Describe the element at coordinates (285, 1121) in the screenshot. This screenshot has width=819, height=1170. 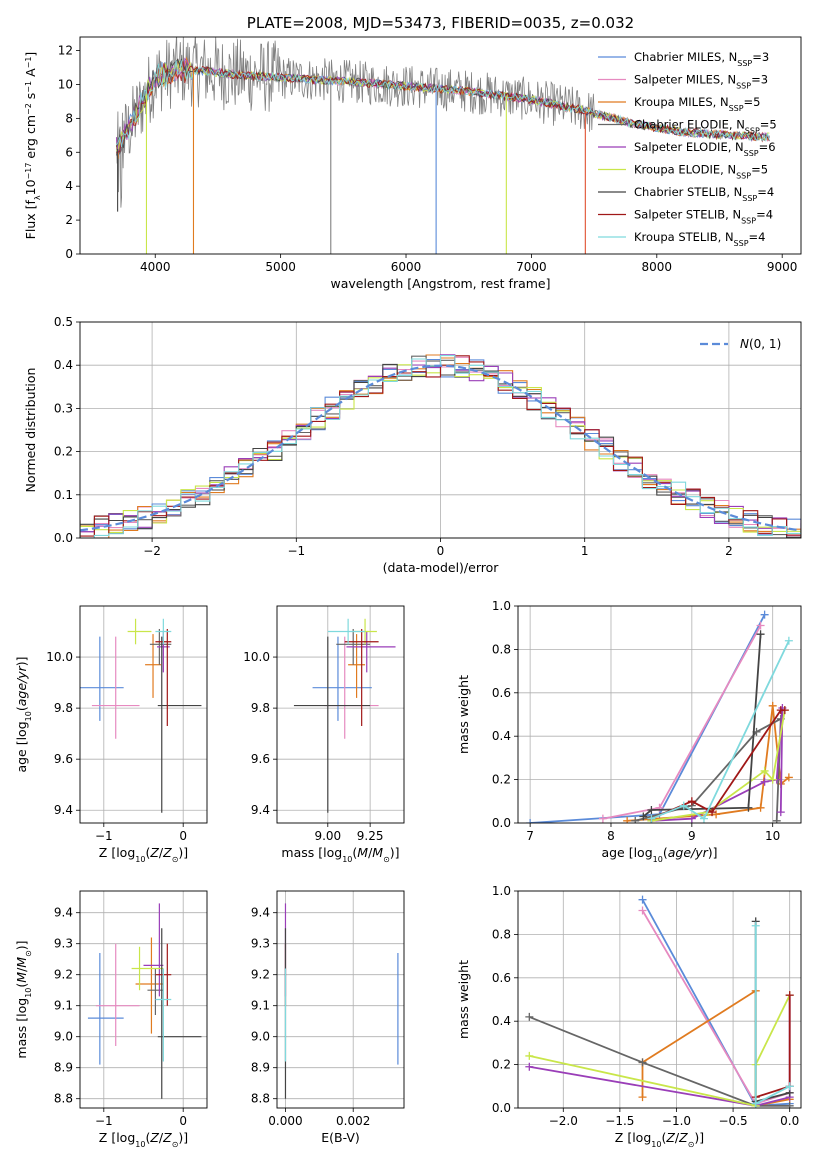
I see `x-tick-label: 0.000` at that location.